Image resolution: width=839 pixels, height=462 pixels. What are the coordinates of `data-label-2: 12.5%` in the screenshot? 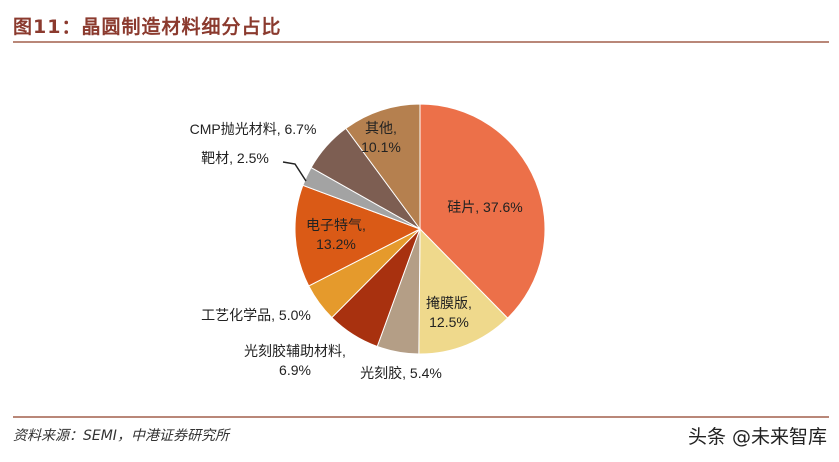 It's located at (449, 322).